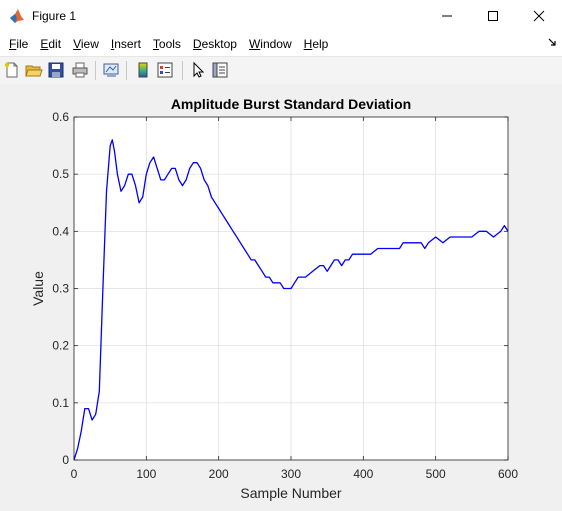 The height and width of the screenshot is (511, 562). What do you see at coordinates (281, 70) in the screenshot?
I see `figure-toolbar` at bounding box center [281, 70].